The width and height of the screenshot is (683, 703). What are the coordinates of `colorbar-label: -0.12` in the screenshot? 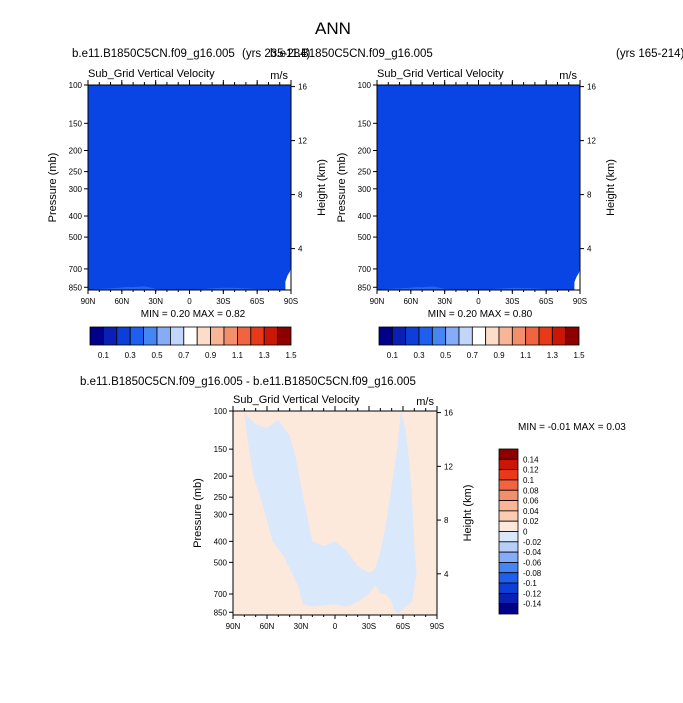 It's located at (532, 593).